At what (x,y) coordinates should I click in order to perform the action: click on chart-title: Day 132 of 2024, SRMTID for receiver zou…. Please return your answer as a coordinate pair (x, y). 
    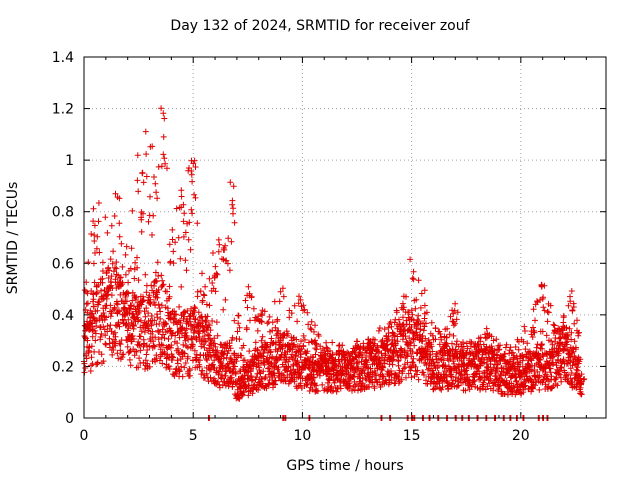
    Looking at the image, I should click on (320, 26).